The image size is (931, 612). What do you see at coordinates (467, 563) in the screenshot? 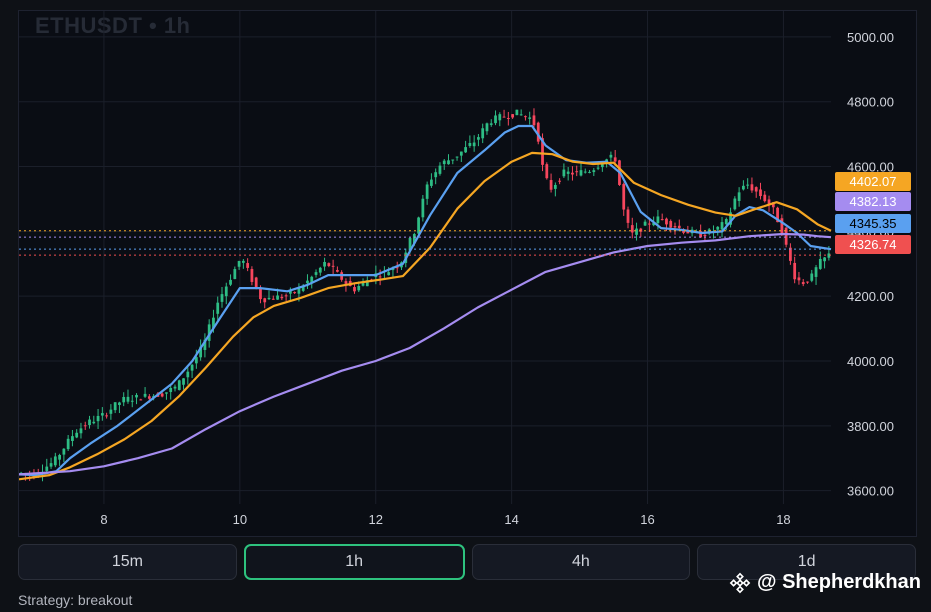
I see `timeframe-selector: 15m 1h 4h 1d` at bounding box center [467, 563].